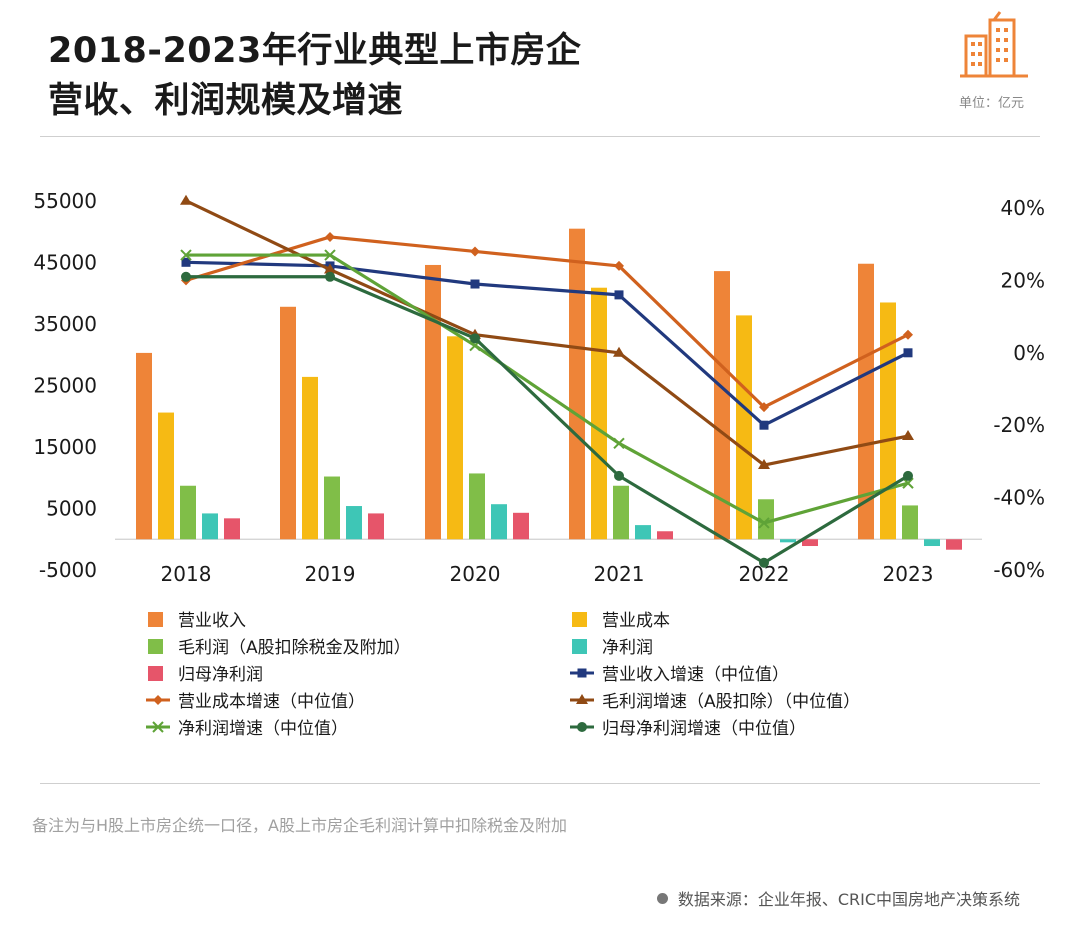 The height and width of the screenshot is (930, 1080). I want to click on y-right-tick-label: -40%, so click(1019, 498).